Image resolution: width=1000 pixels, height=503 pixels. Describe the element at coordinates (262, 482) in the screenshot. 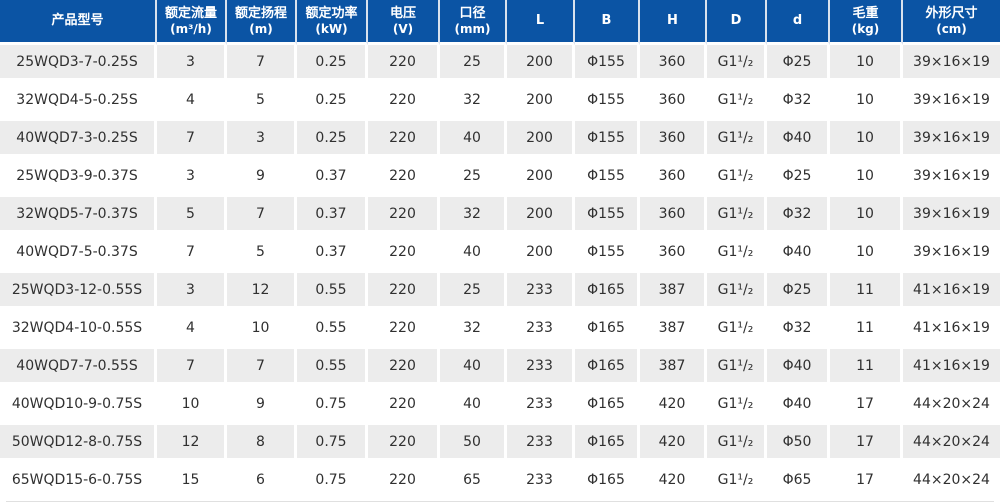

I see `cell-head: 6` at that location.